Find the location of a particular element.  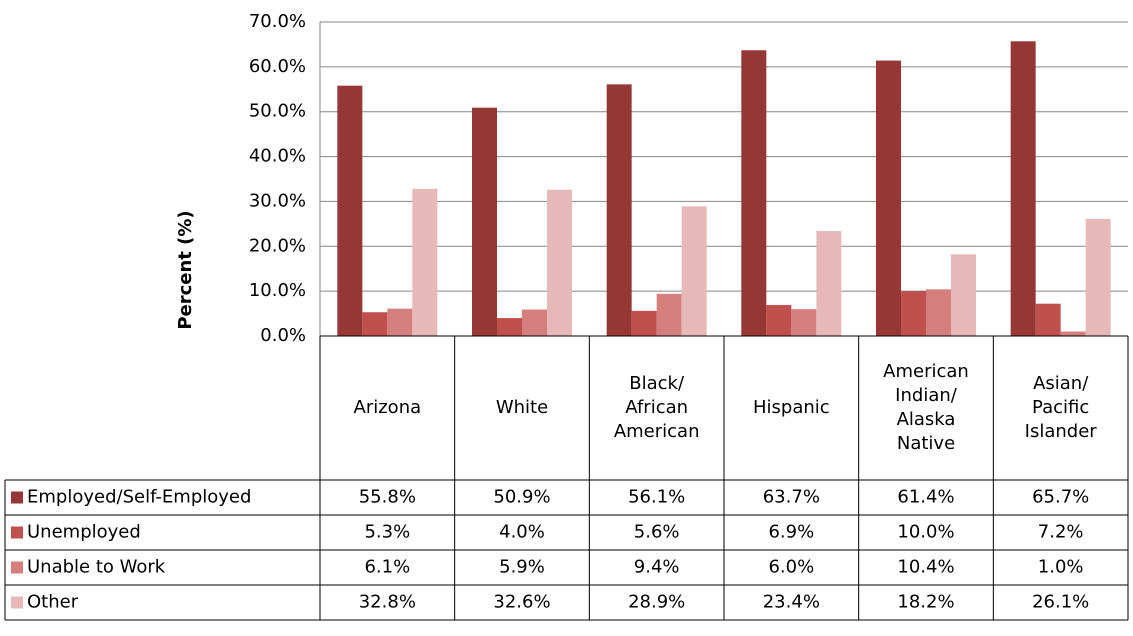

table-value: 5.9% is located at coordinates (522, 567).